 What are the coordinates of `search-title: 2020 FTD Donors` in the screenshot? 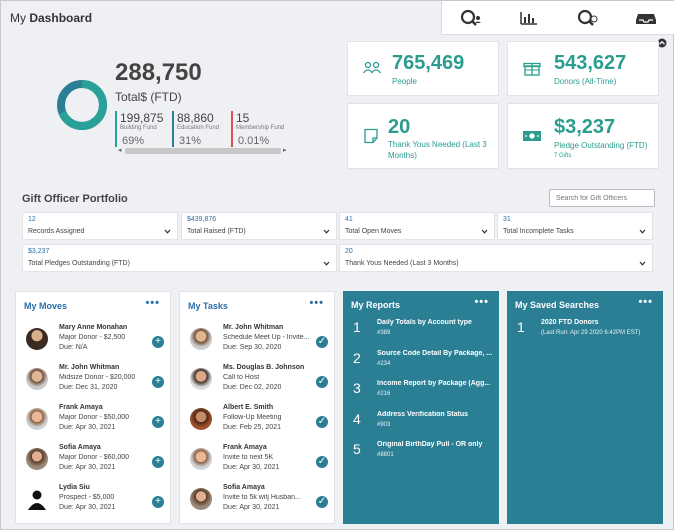 It's located at (570, 322).